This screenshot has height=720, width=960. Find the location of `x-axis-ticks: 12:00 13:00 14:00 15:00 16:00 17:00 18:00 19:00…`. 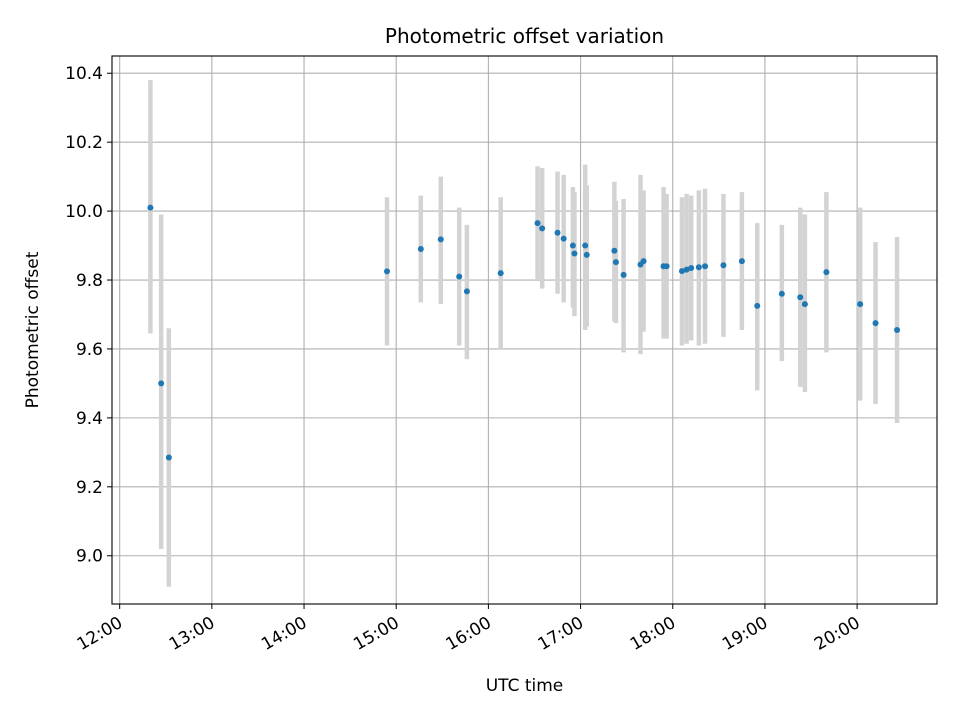

x-axis-ticks: 12:00 13:00 14:00 15:00 16:00 17:00 18:00 19:00… is located at coordinates (469, 629).